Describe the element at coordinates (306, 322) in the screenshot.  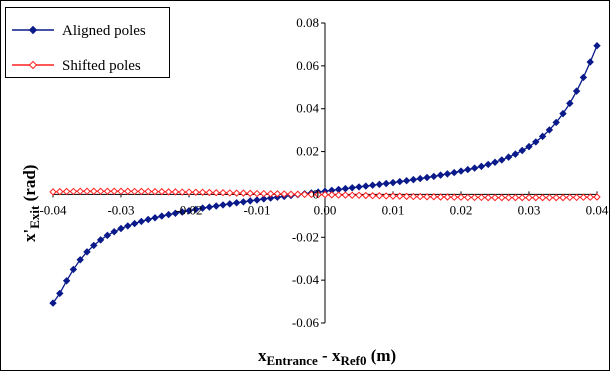
I see `y-tick-label: -0.06` at that location.